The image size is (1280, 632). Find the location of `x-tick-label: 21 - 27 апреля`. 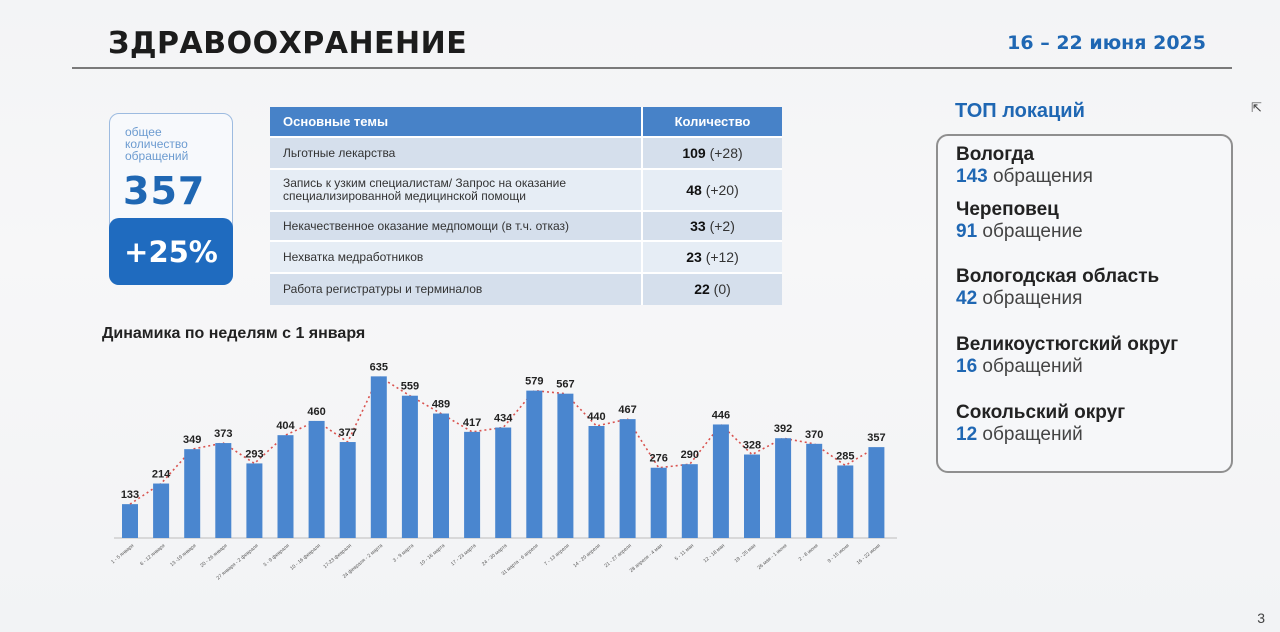

x-tick-label: 21 - 27 апреля is located at coordinates (618, 556).